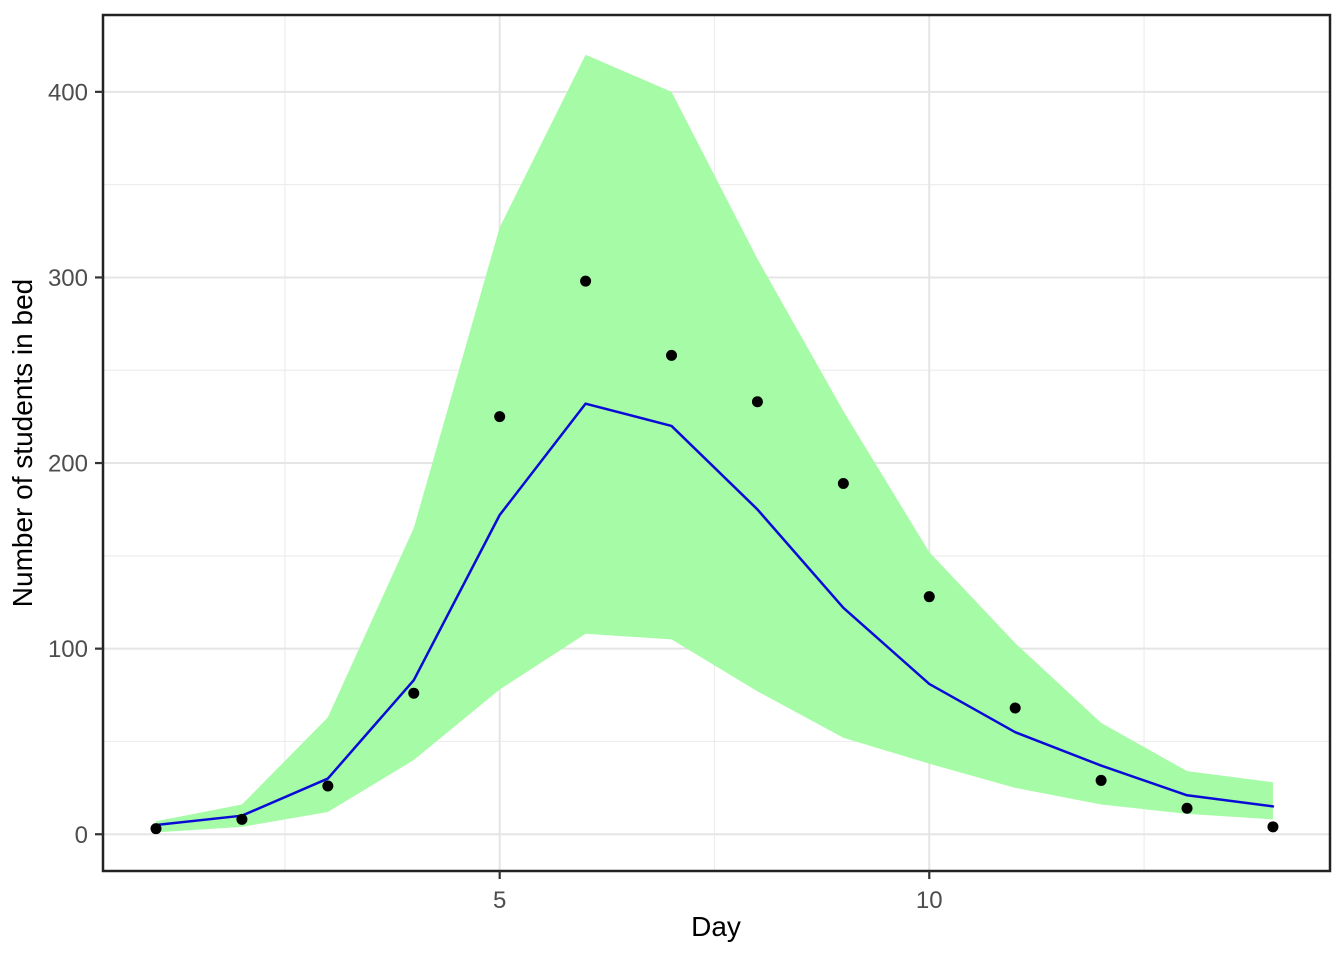 This screenshot has height=960, width=1344. Describe the element at coordinates (929, 900) in the screenshot. I see `x-tick-label: 10` at that location.